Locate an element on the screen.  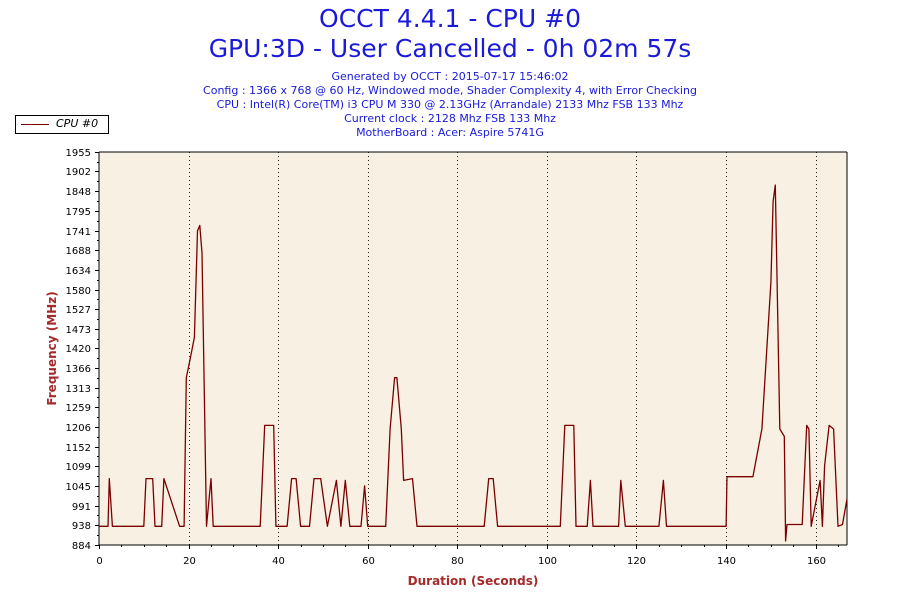
x-tick-label: 0 is located at coordinates (99, 561).